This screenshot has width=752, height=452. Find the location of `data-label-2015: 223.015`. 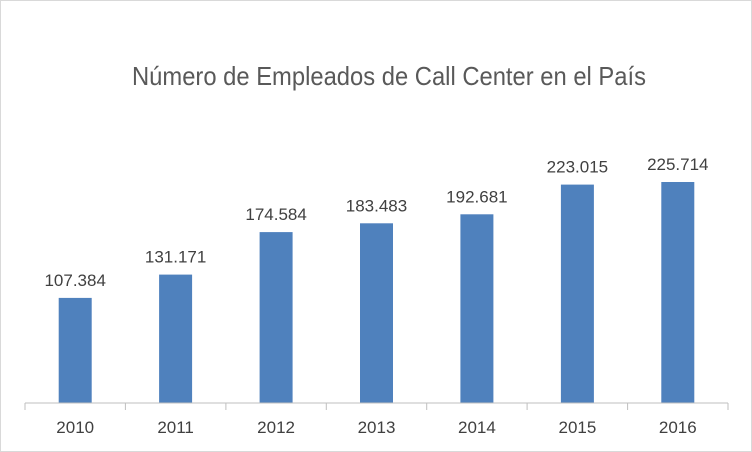

data-label-2015: 223.015 is located at coordinates (577, 167).